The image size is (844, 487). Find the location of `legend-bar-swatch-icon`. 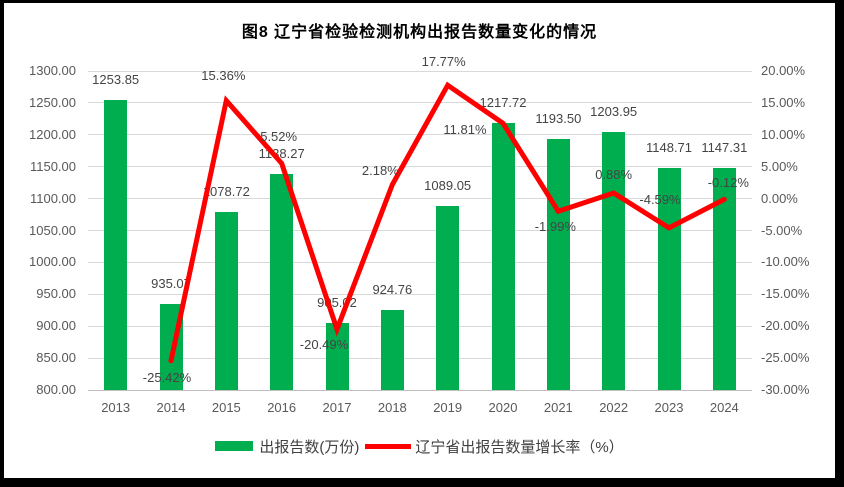

legend-bar-swatch-icon is located at coordinates (234, 446).